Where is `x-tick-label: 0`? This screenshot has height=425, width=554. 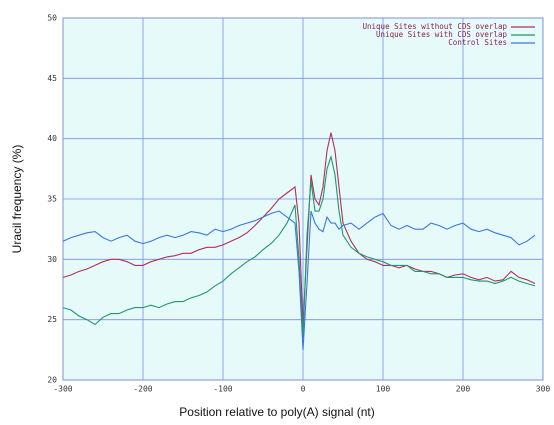 x-tick-label: 0 is located at coordinates (303, 389).